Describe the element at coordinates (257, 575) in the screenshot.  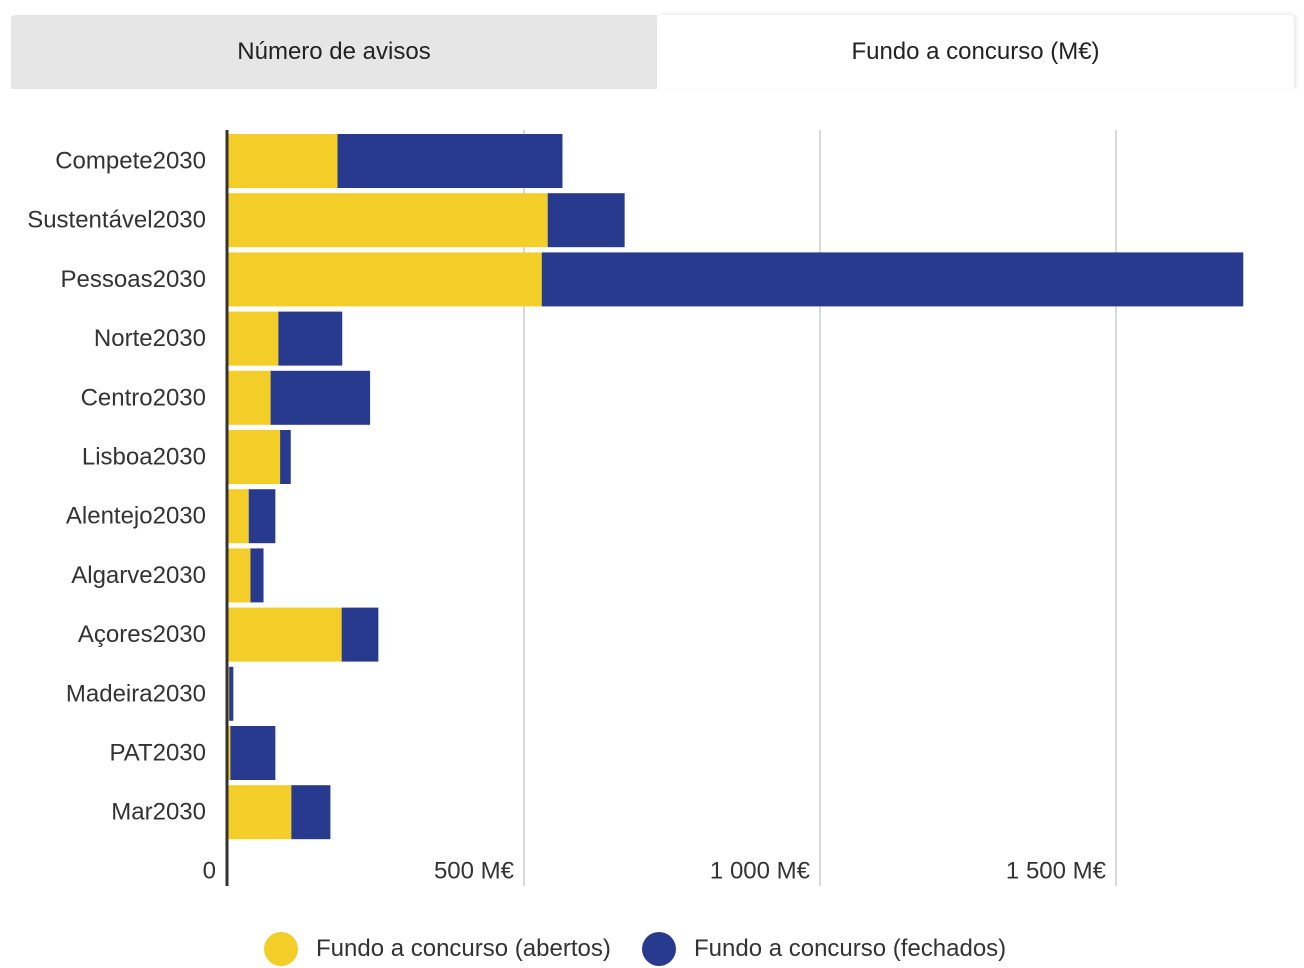
I see `bar-algarve2030-fechados` at that location.